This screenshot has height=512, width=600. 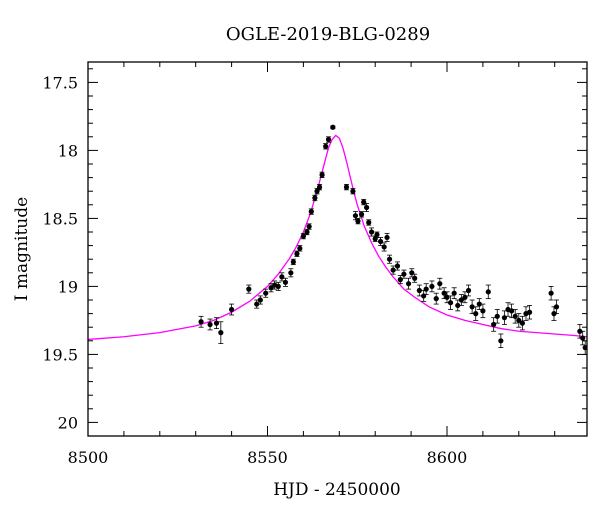 I want to click on y-tick-label: 19.5, so click(x=60, y=354).